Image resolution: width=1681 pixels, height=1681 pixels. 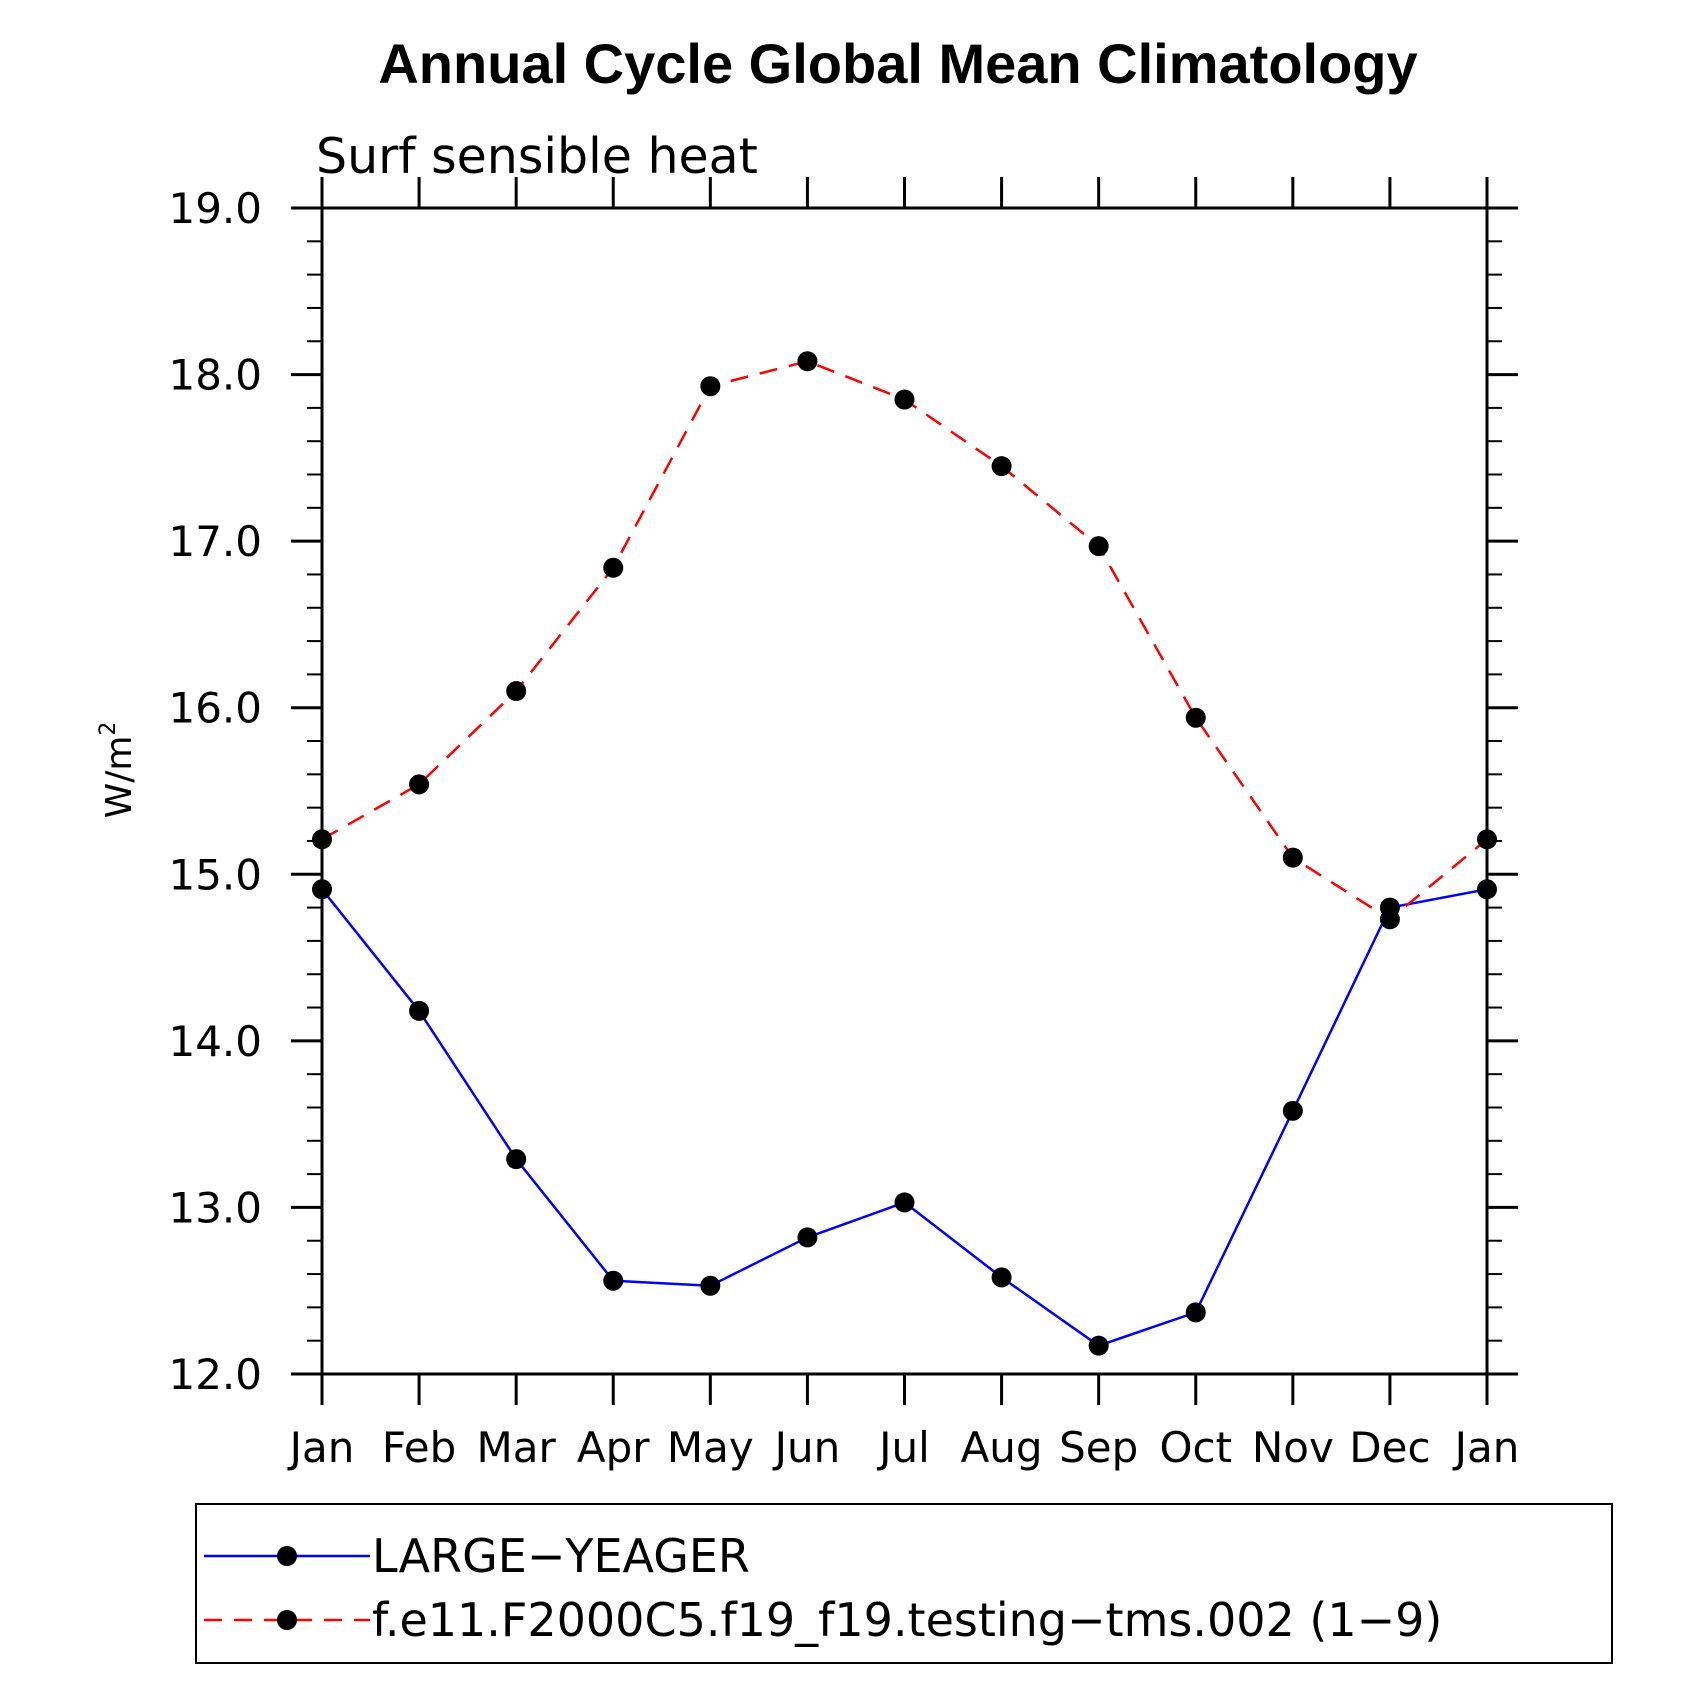 I want to click on x-tick-label: Oct, so click(x=1195, y=1447).